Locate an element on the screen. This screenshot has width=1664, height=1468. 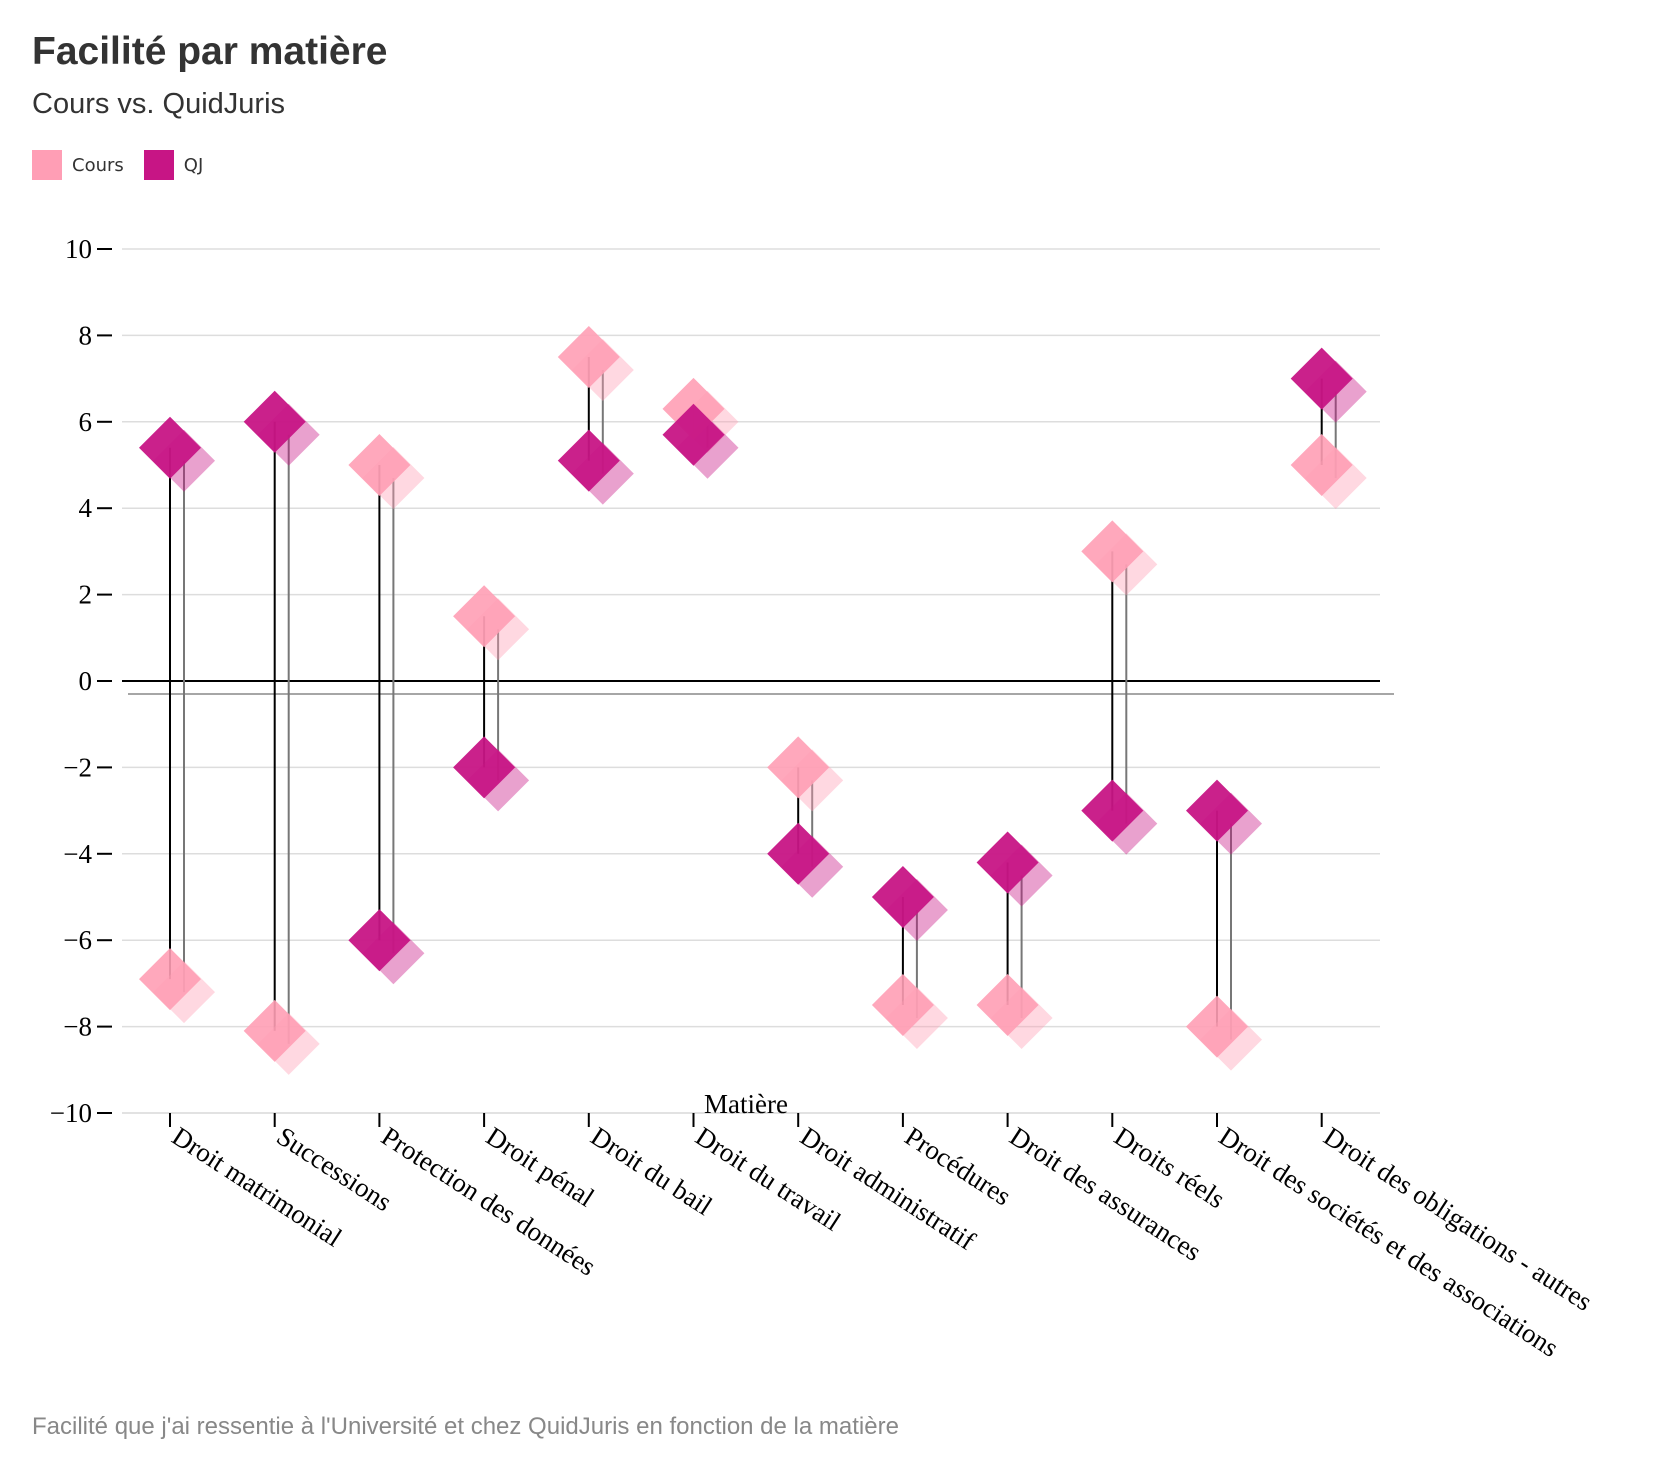
y-tick-label: 0 is located at coordinates (86, 681).